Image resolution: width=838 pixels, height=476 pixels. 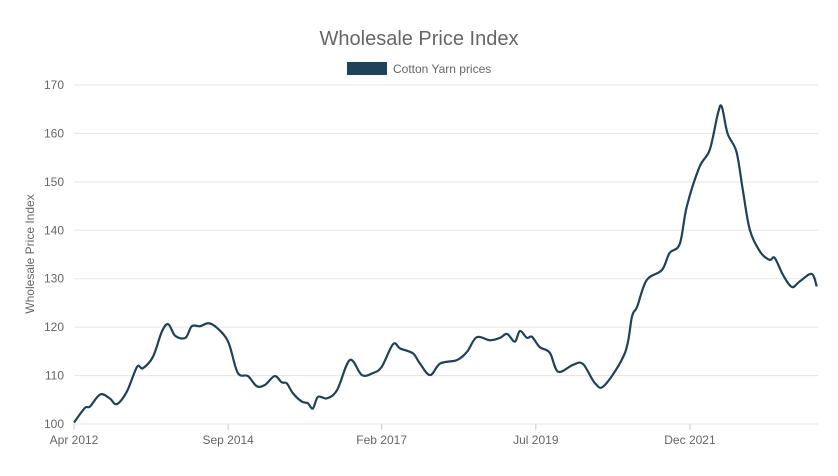 I want to click on x-tick-label: Feb 2017, so click(x=381, y=440).